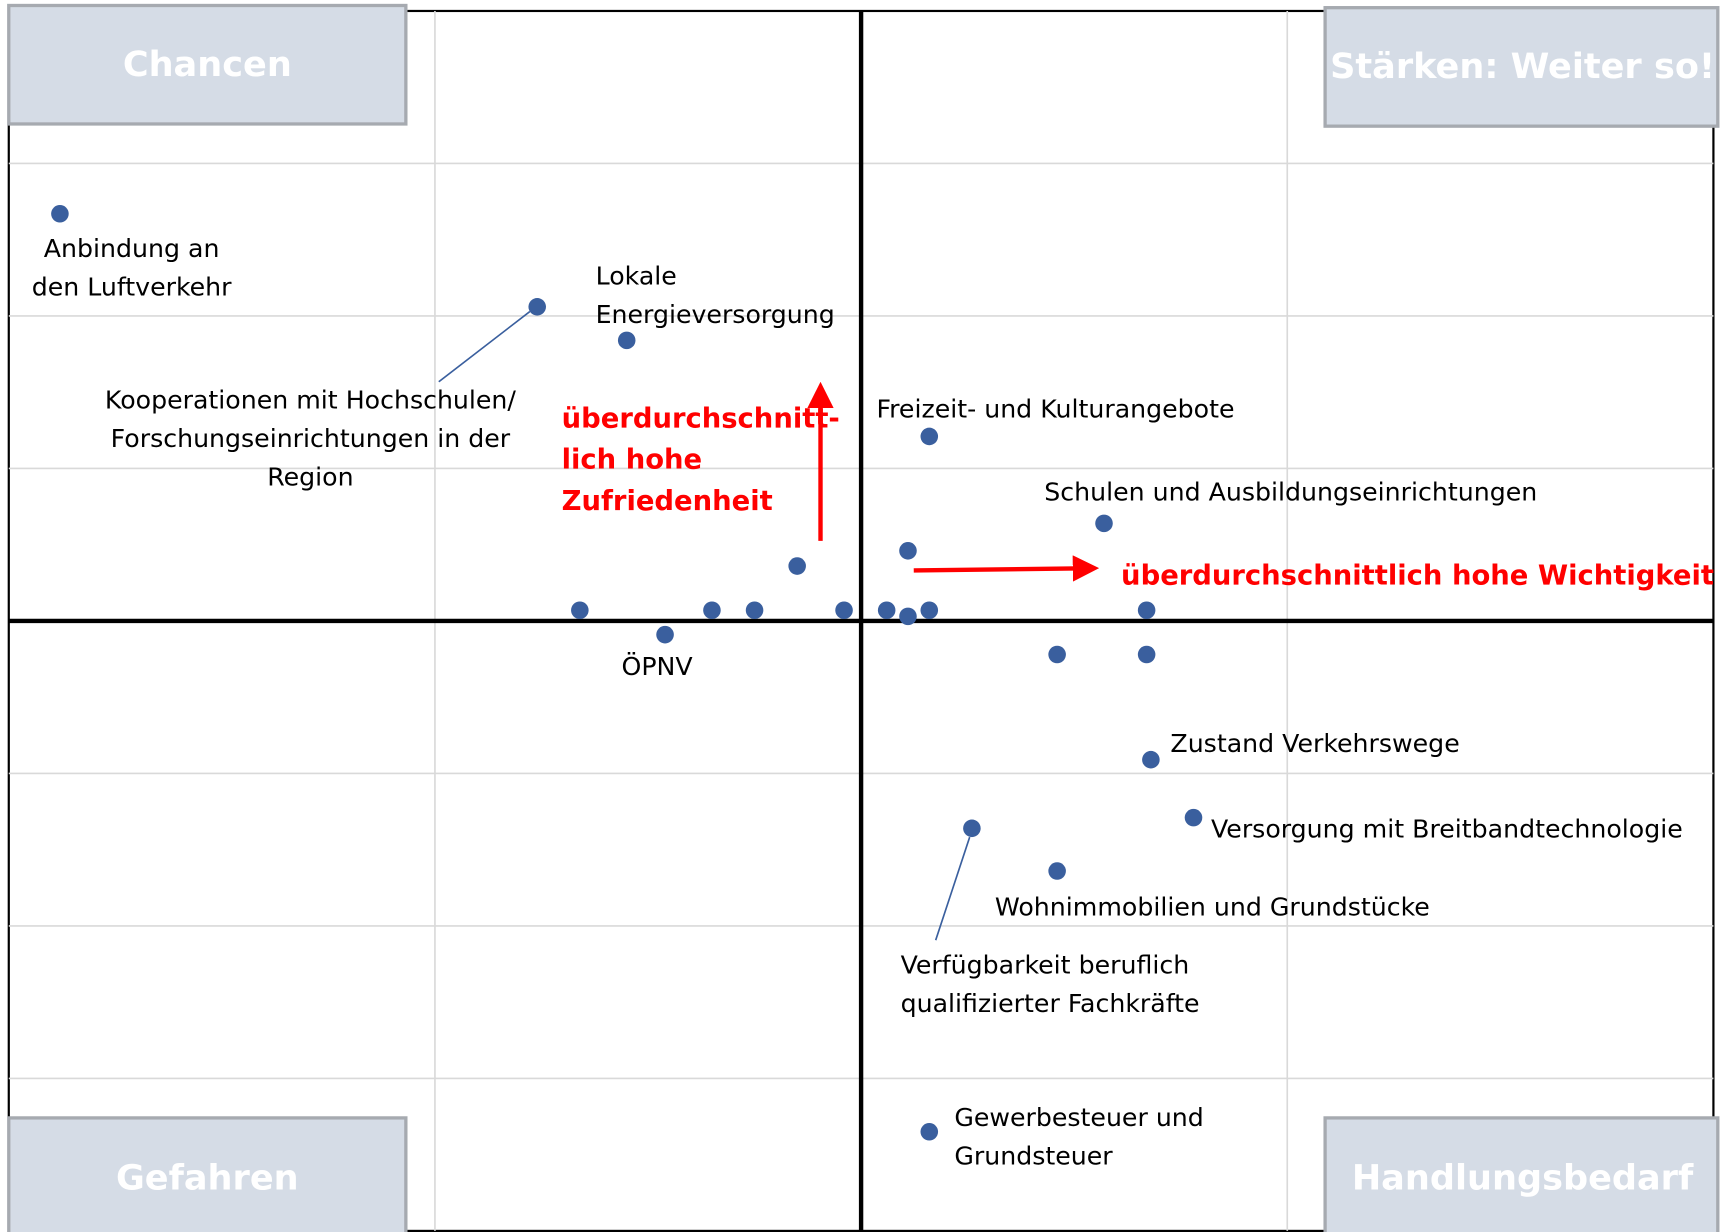  I want to click on point-label: Wohnimmobilien und Grundstücke, so click(1212, 906).